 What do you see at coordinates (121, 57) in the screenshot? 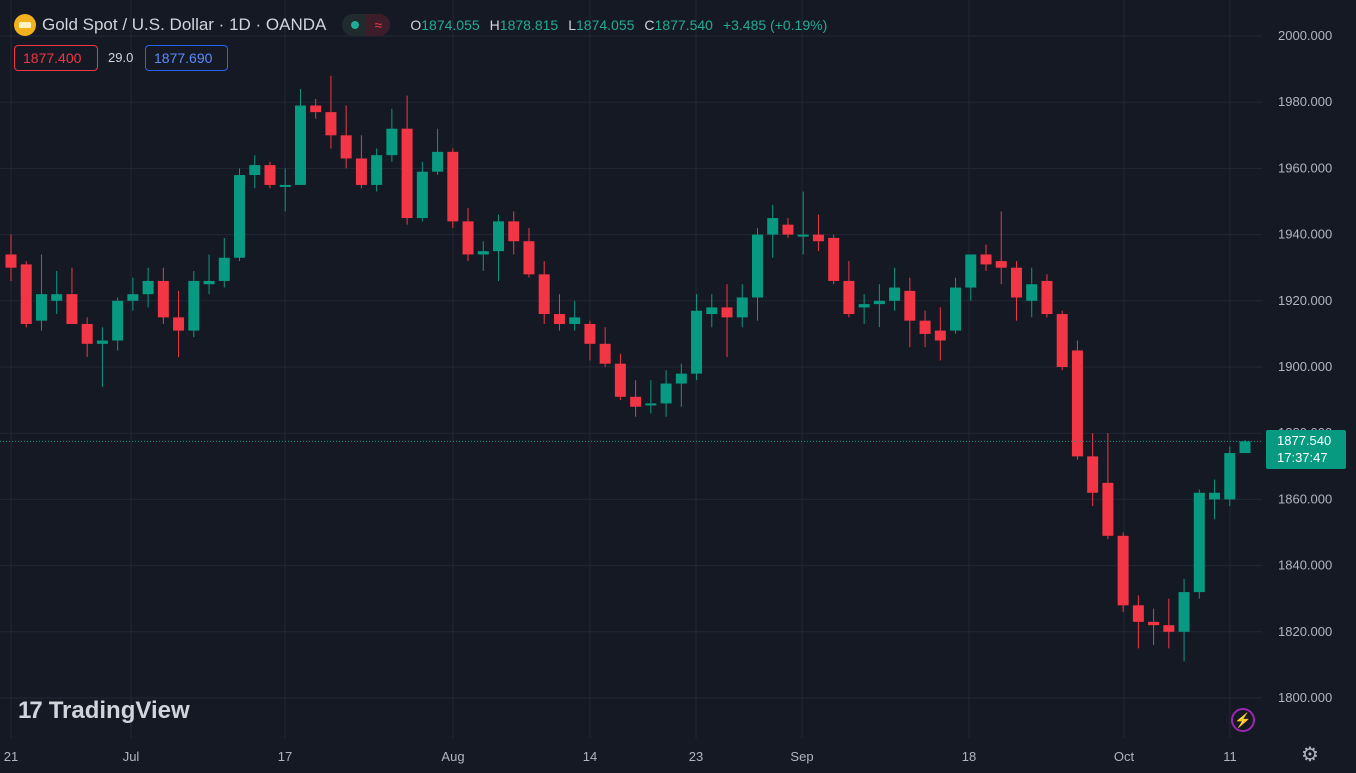
I see `spread-value: 29.0` at bounding box center [121, 57].